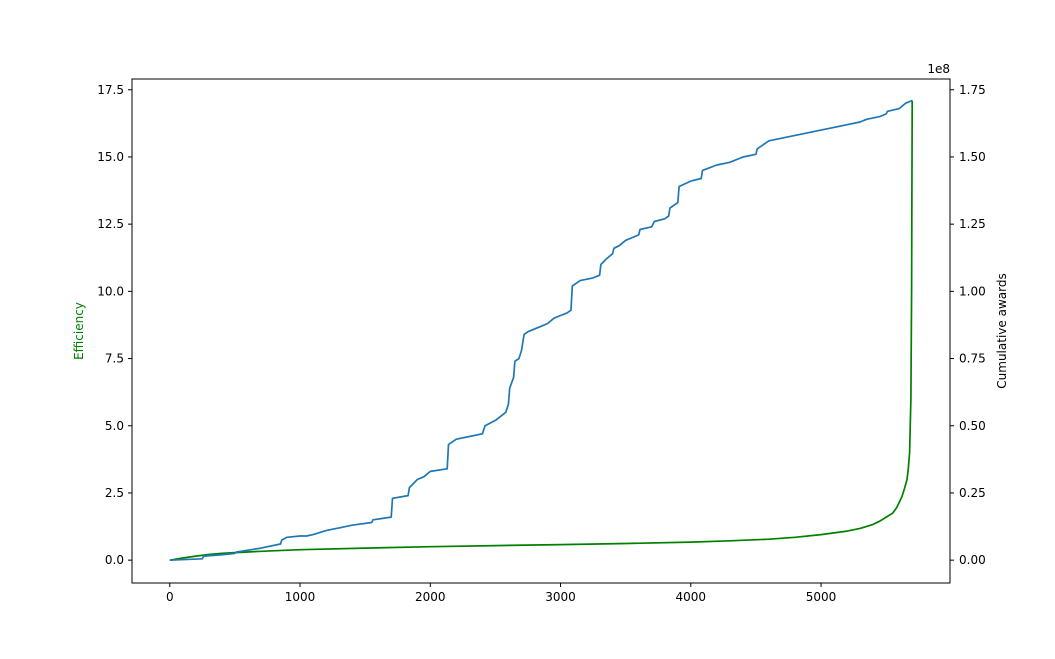  What do you see at coordinates (110, 90) in the screenshot?
I see `y-left-tick-label: 17.5` at bounding box center [110, 90].